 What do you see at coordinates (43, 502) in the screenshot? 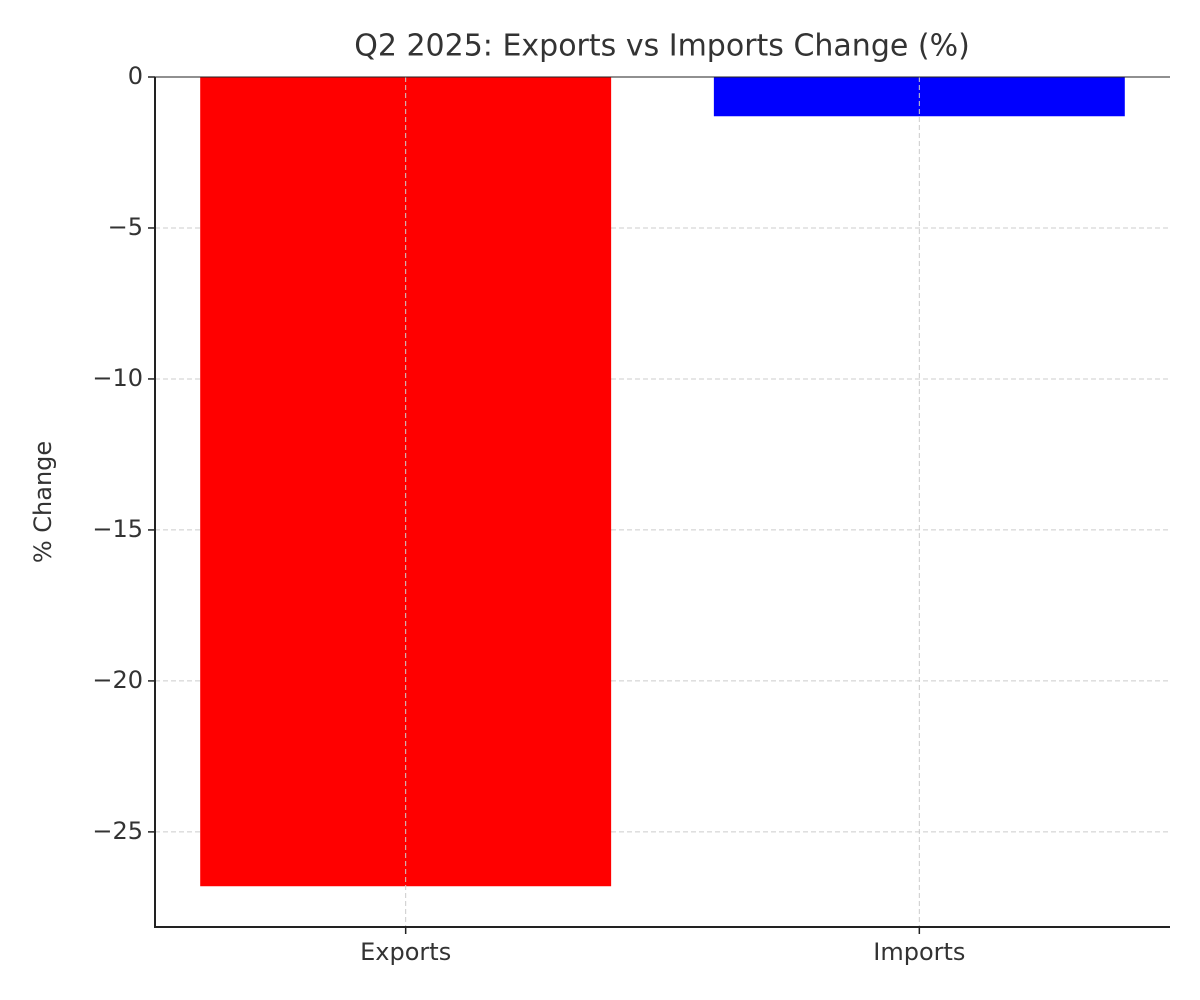
I see `y-axis-label: % Change` at bounding box center [43, 502].